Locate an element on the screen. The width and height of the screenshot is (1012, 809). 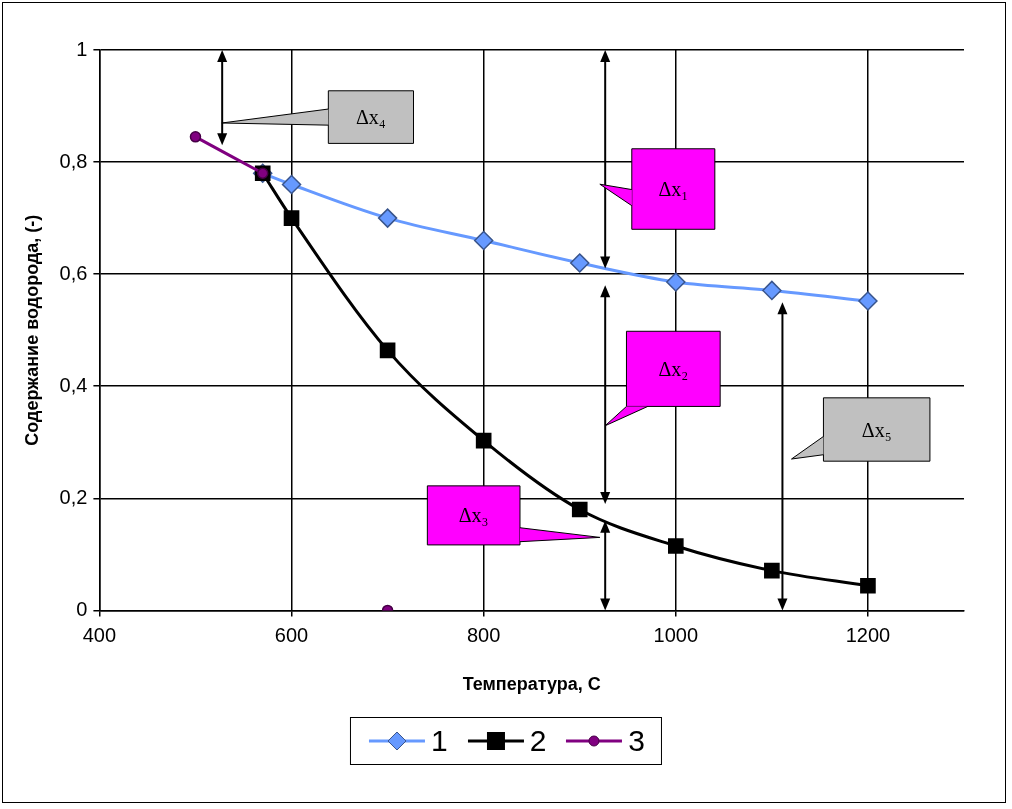
y-tick-label: 1 is located at coordinates (82, 48).